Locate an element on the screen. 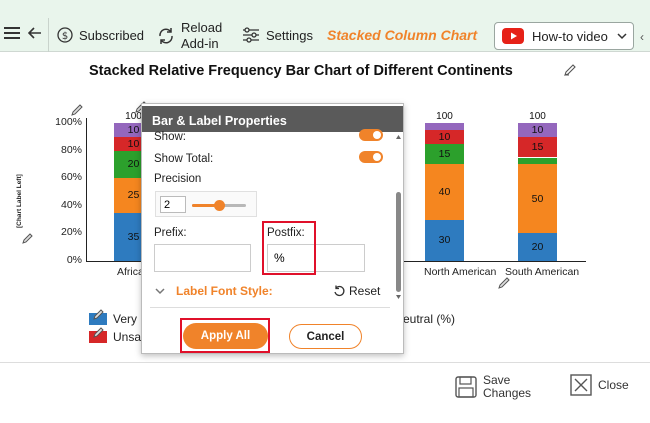  bar-data-label: 40 is located at coordinates (444, 191).